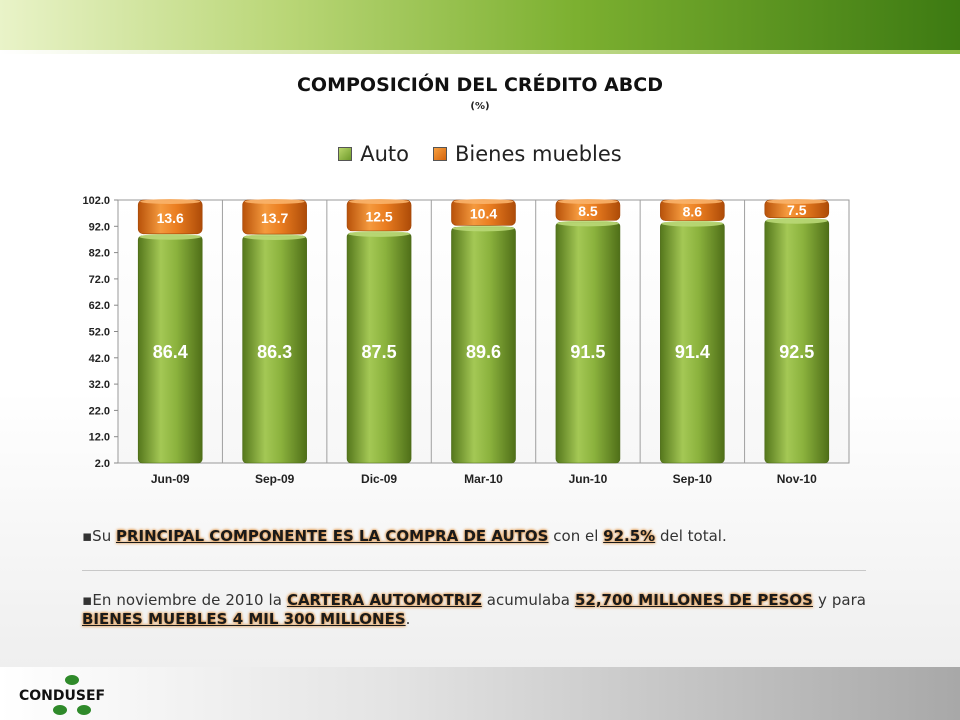  I want to click on data-label-bienes: 12.5, so click(378, 216).